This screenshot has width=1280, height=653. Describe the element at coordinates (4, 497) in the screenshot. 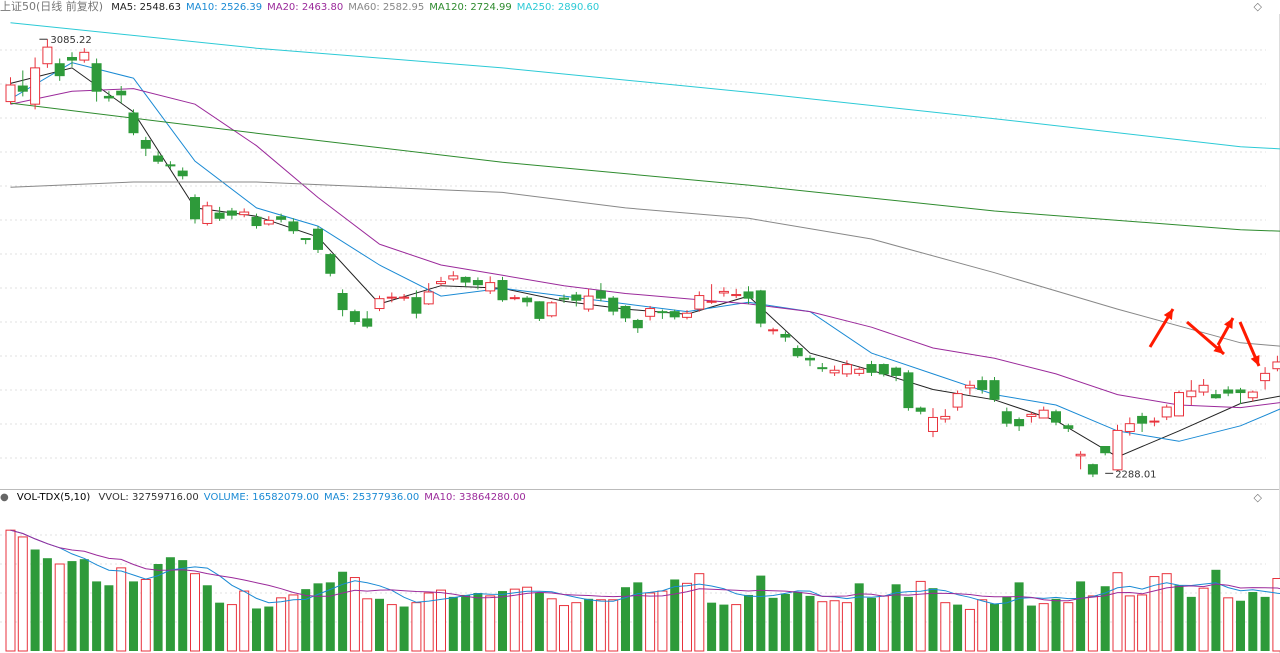

I see `circle-menu-icon: ●` at that location.